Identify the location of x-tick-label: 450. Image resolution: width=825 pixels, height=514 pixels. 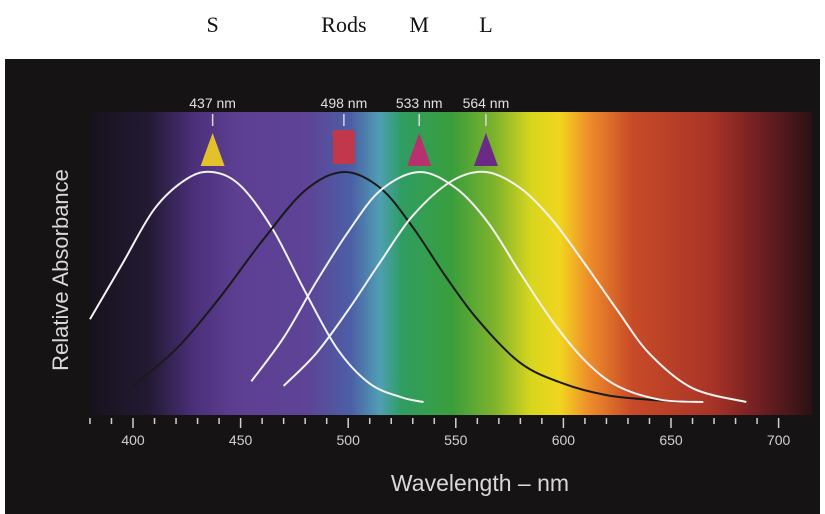
(241, 440).